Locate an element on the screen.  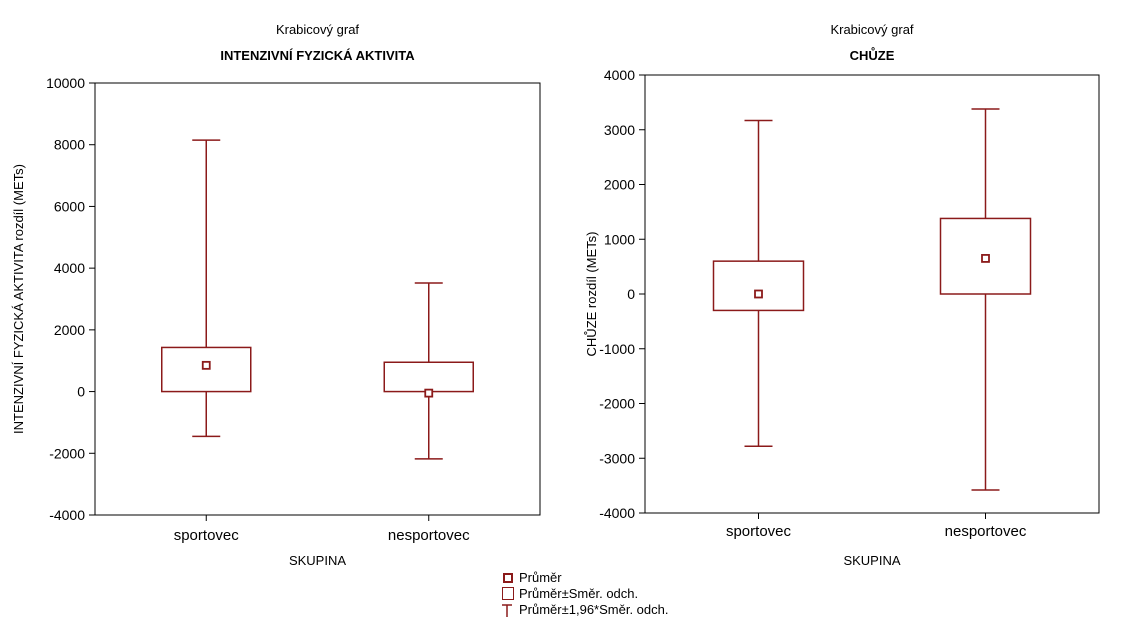
chart-subtitle: CHŮZE is located at coordinates (872, 55).